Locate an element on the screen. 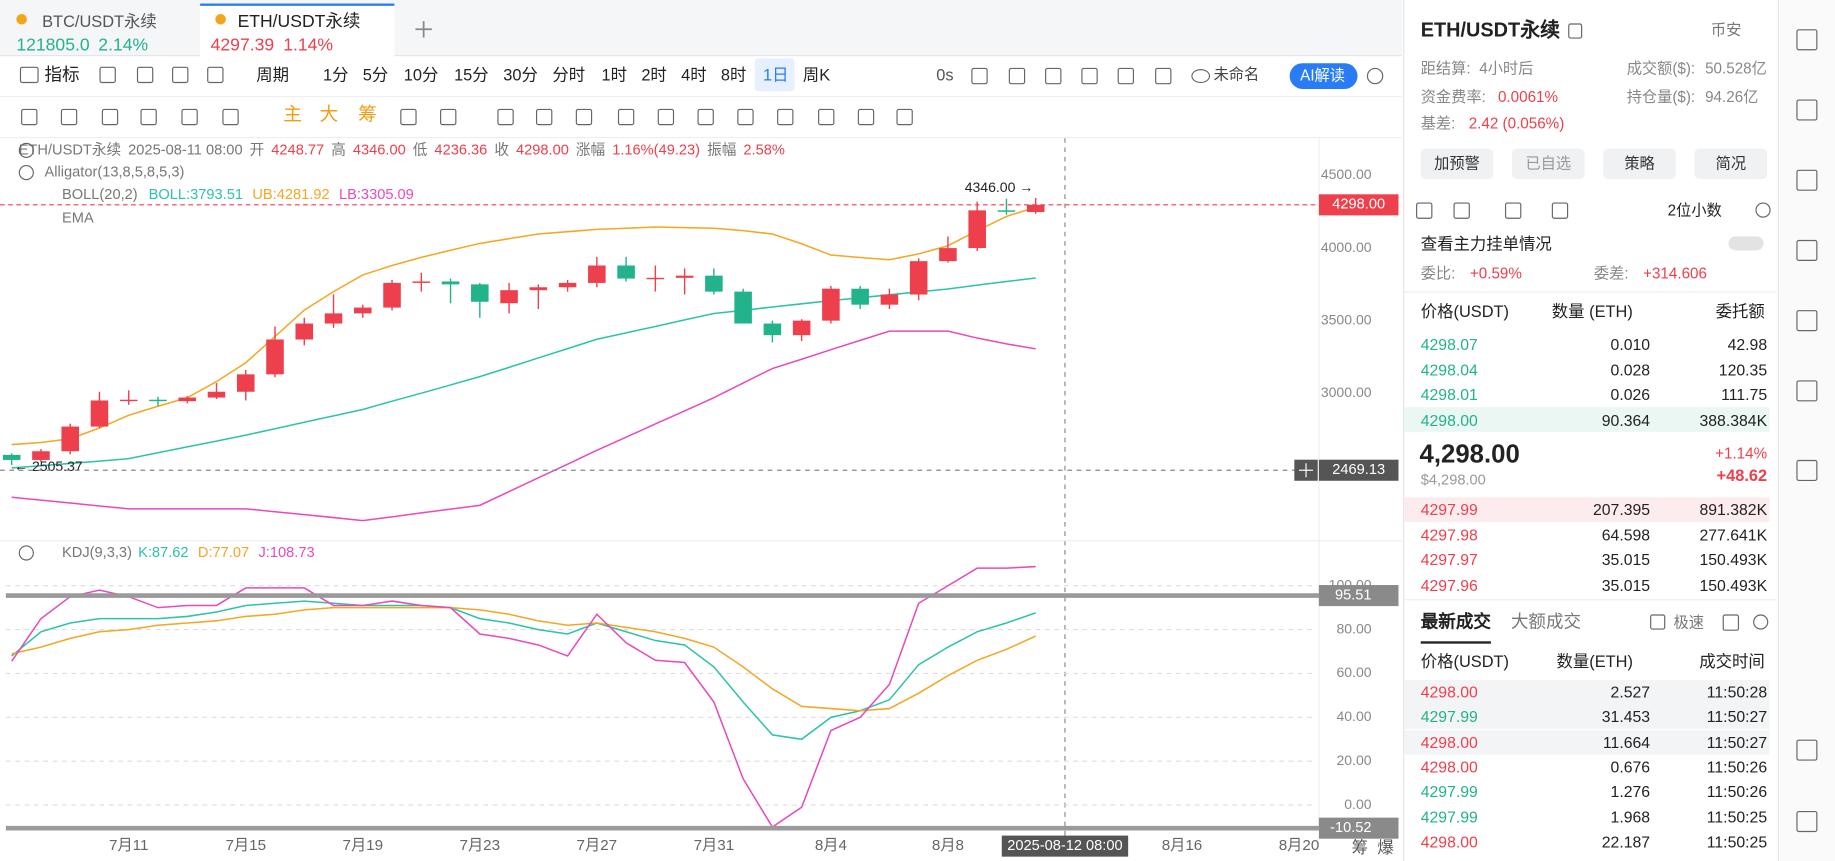 Image resolution: width=1835 pixels, height=861 pixels. legend-boll: BOLL(20,2) is located at coordinates (100, 194).